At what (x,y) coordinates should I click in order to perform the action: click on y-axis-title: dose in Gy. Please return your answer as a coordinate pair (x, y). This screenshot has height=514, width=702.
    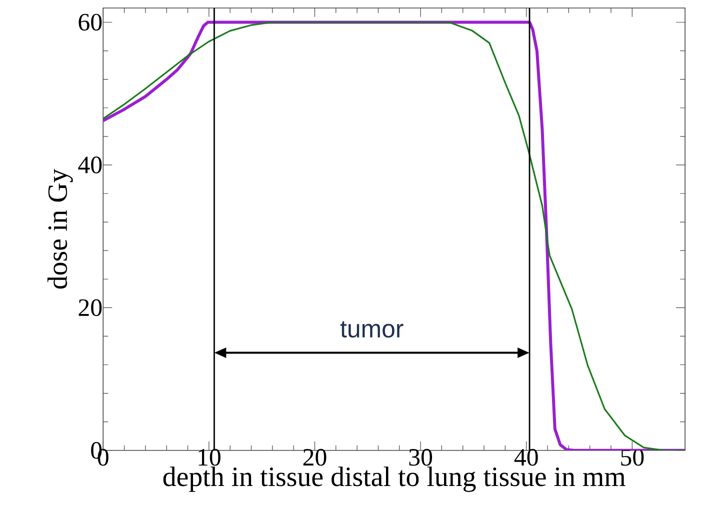
    Looking at the image, I should click on (60, 228).